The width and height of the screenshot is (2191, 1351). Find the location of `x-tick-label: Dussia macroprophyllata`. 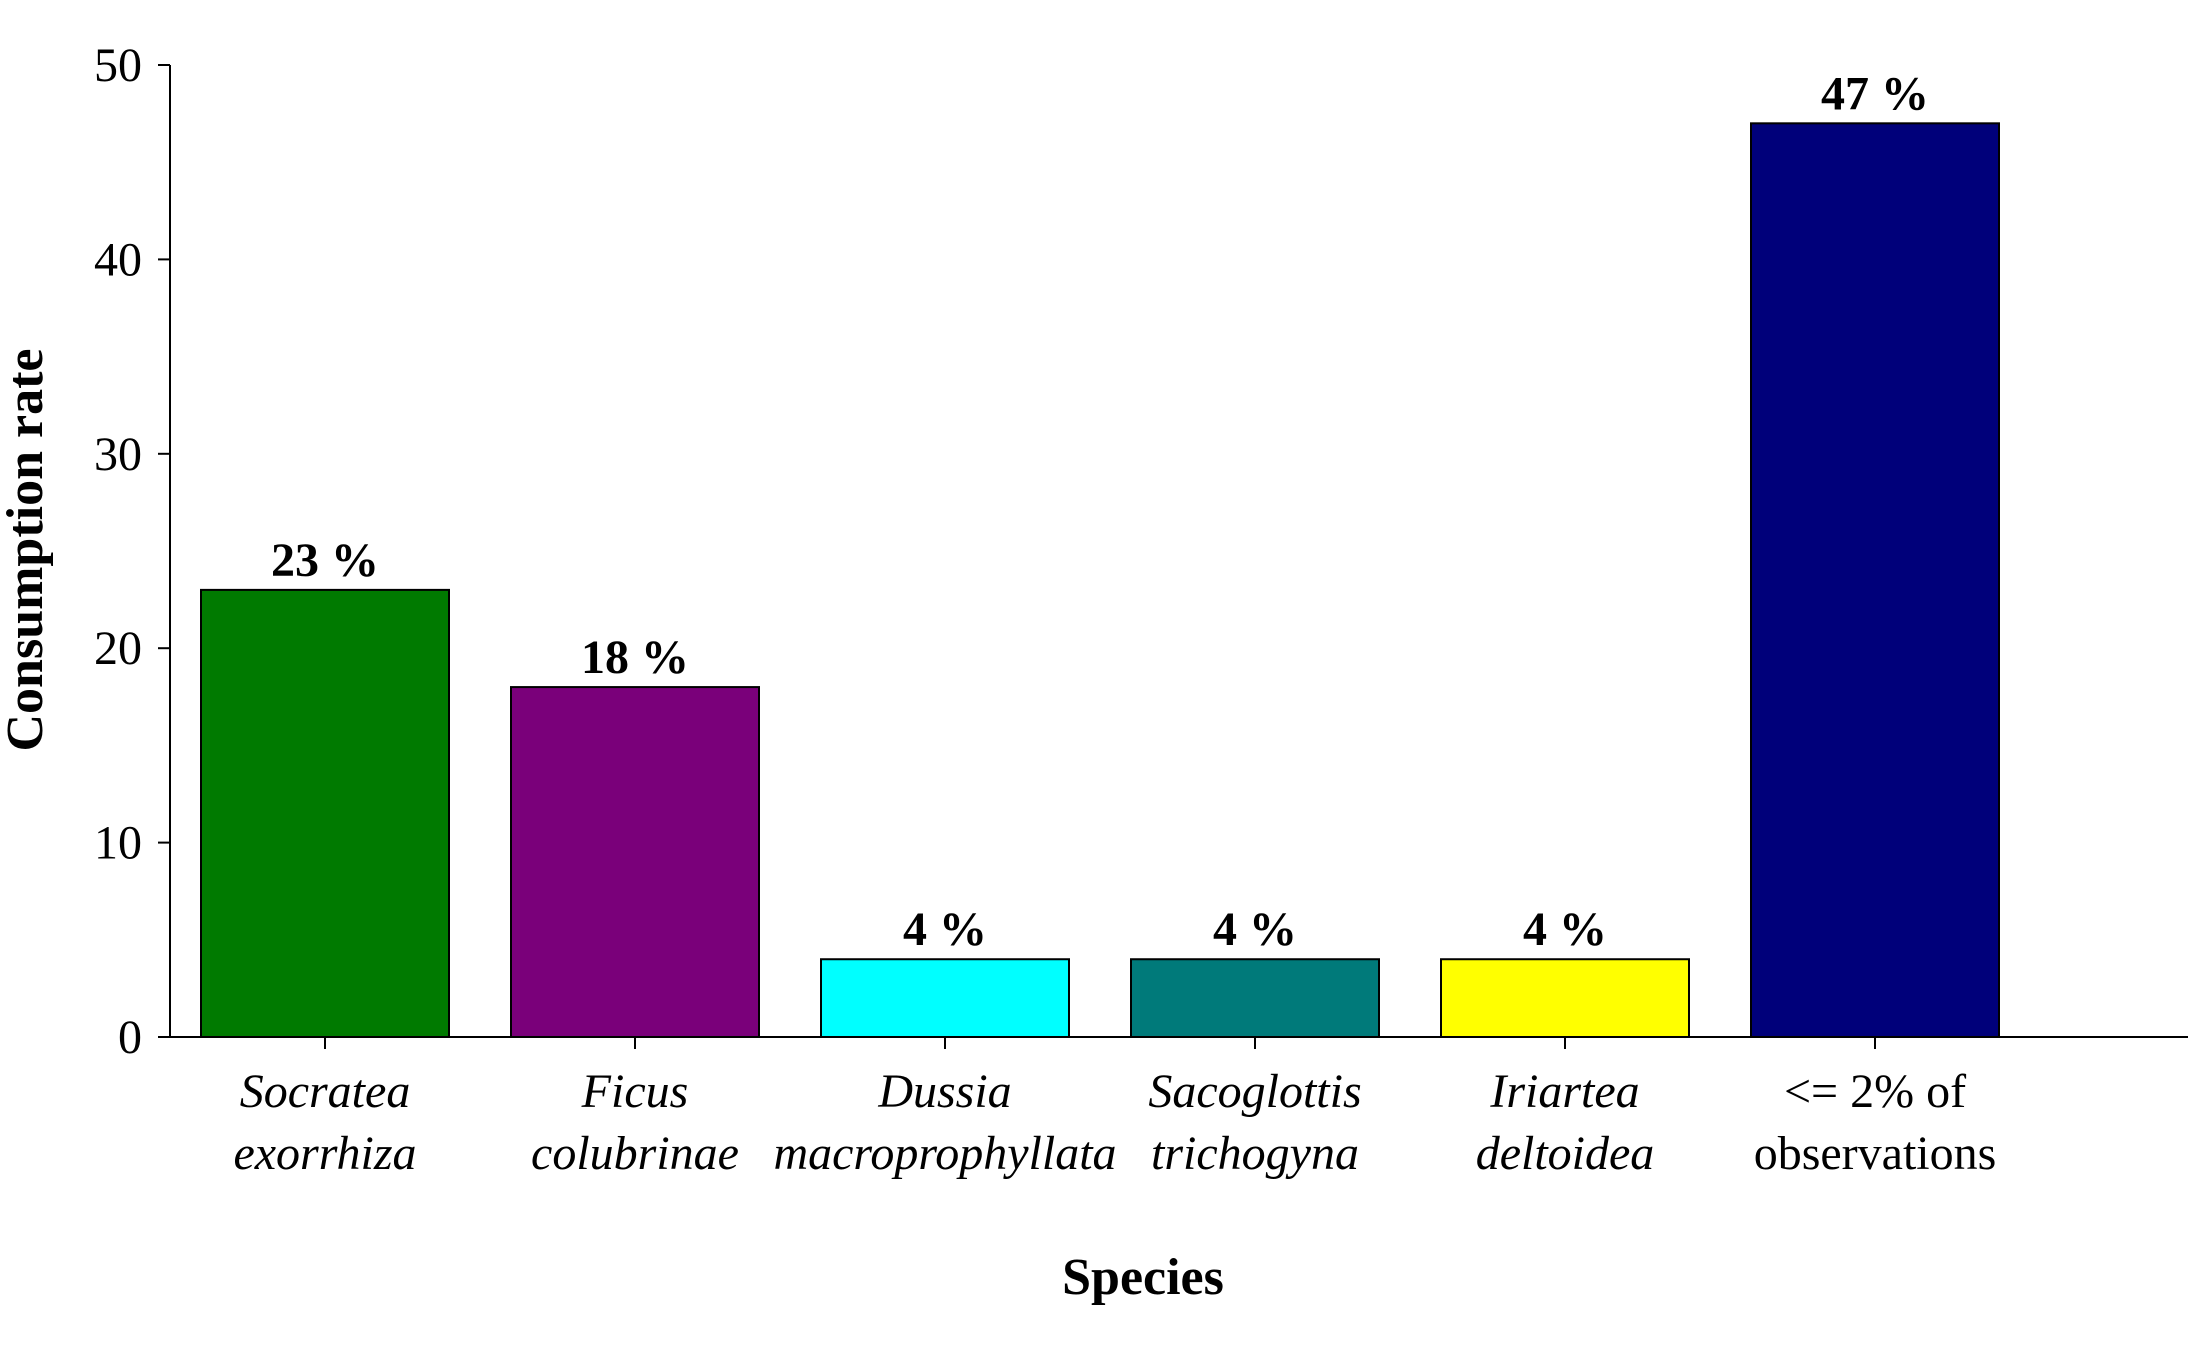

x-tick-label: Dussia macroprophyllata is located at coordinates (944, 1122).